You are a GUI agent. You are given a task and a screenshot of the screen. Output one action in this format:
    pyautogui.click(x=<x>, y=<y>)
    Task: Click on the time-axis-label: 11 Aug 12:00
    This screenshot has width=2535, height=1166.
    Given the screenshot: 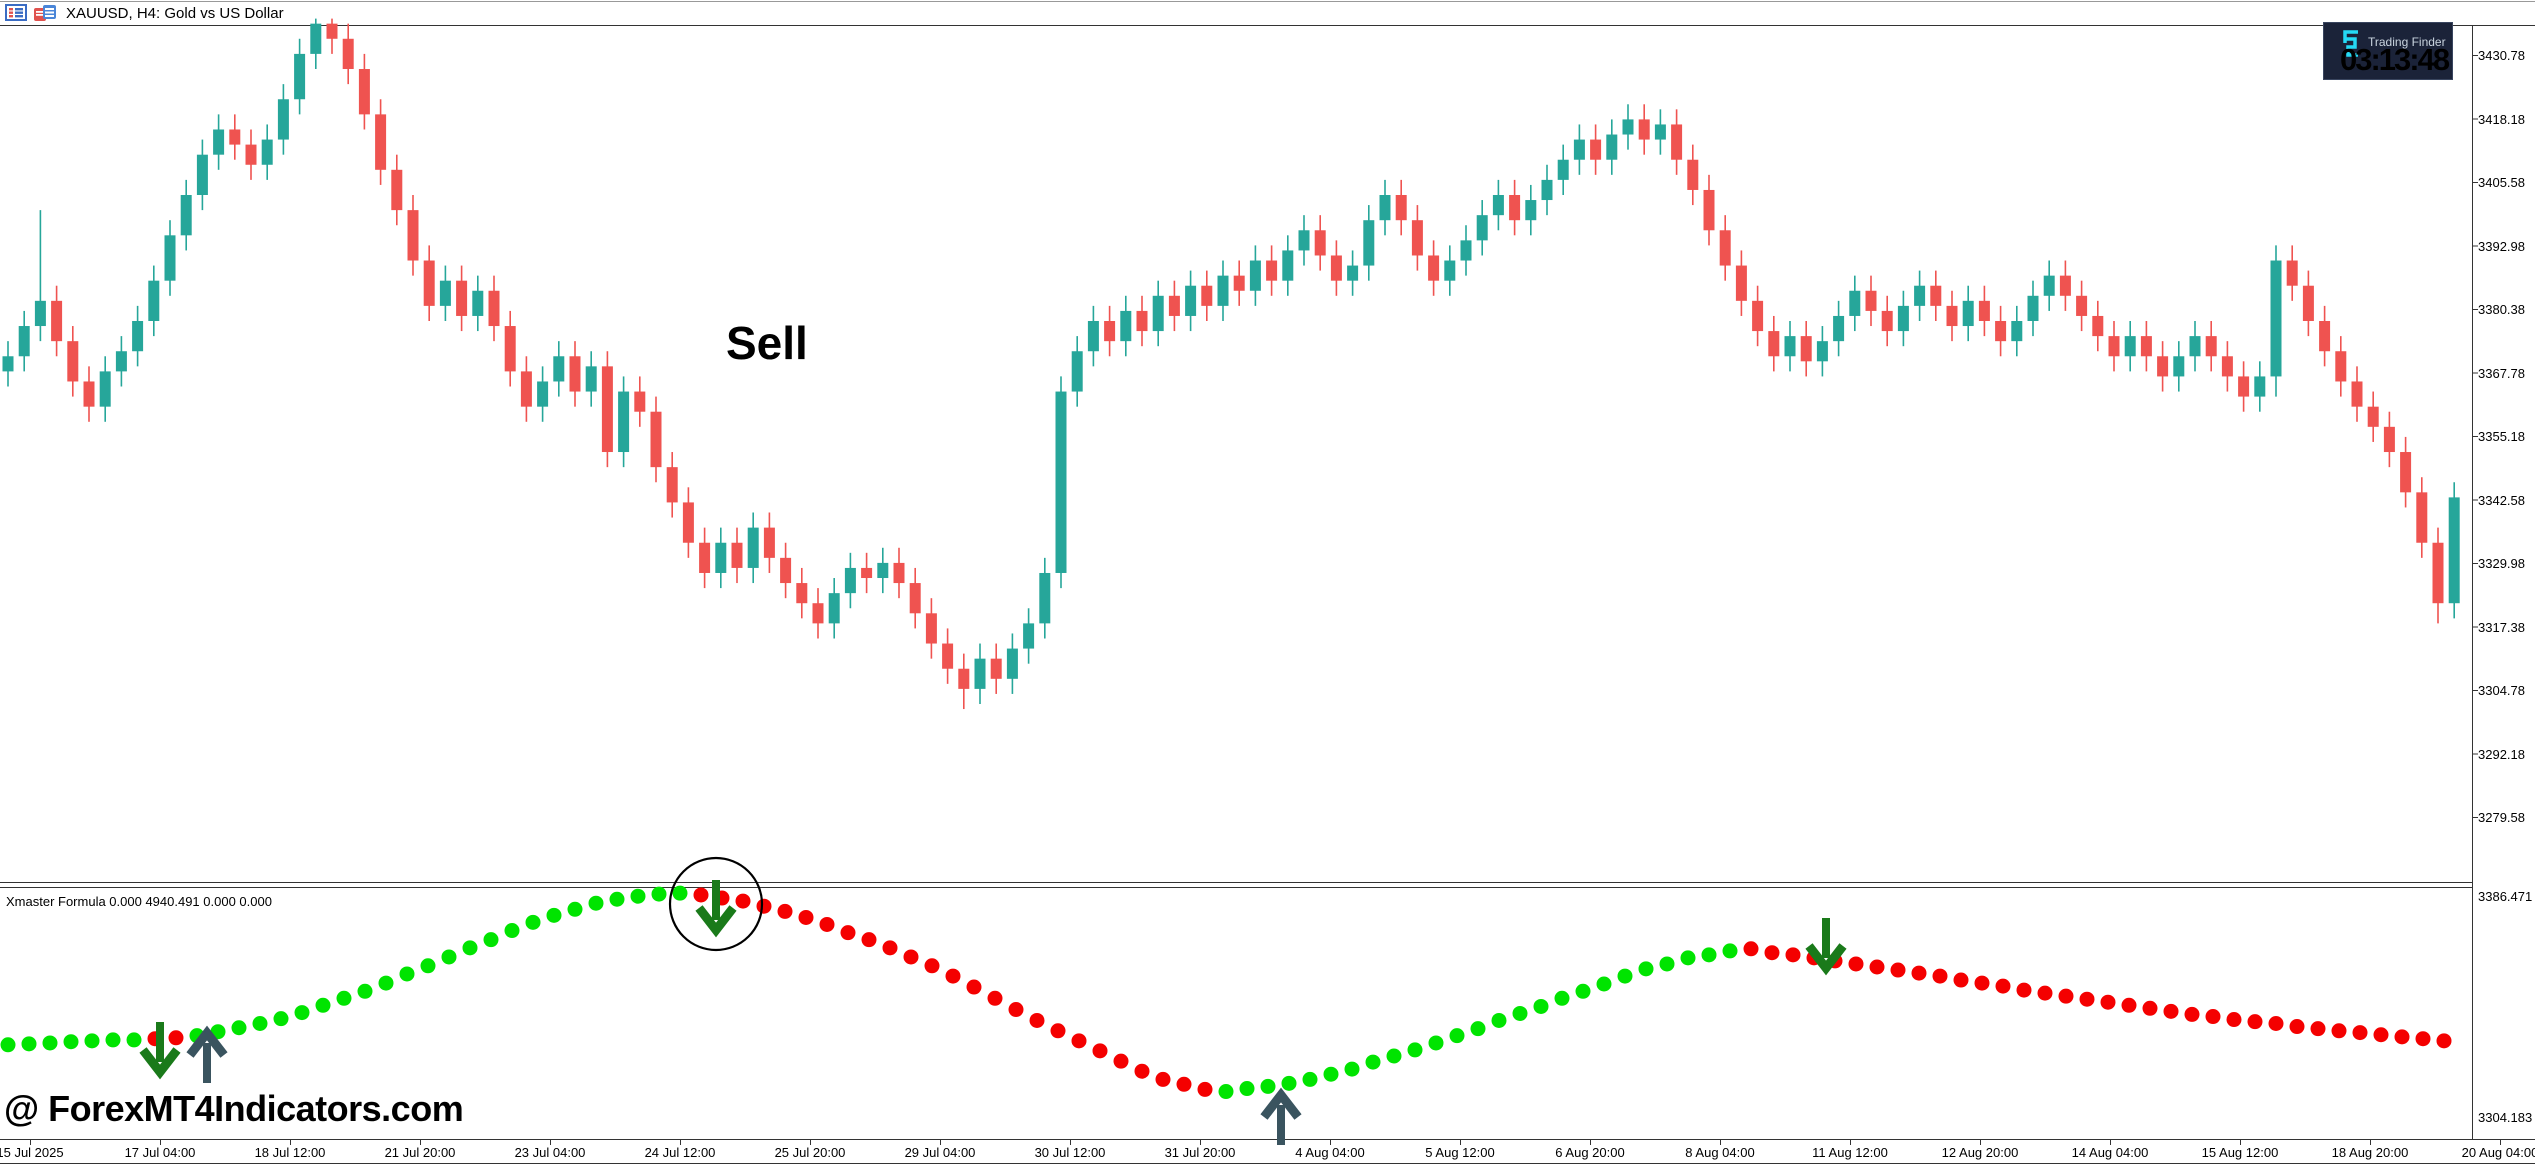 What is the action you would take?
    pyautogui.click(x=1850, y=1152)
    